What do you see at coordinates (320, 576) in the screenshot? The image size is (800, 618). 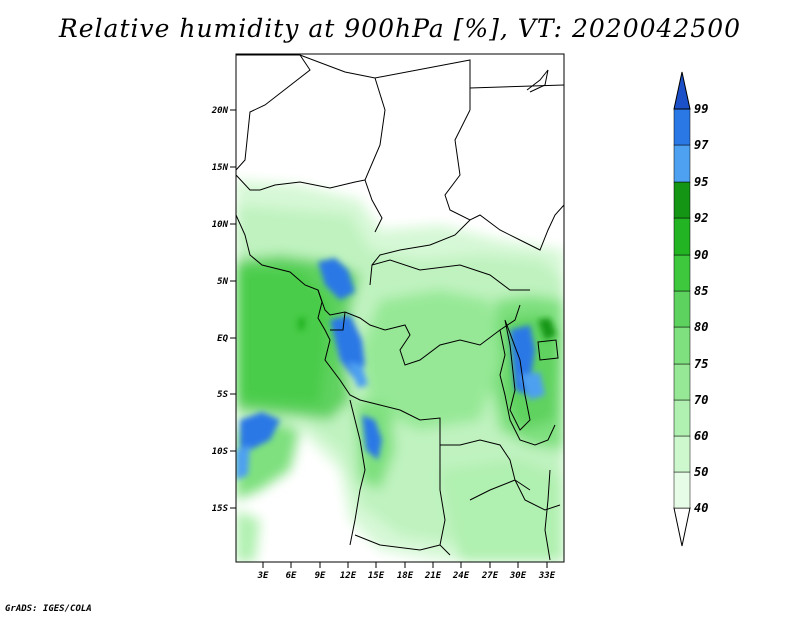 I see `lon-tick-label: 9E` at bounding box center [320, 576].